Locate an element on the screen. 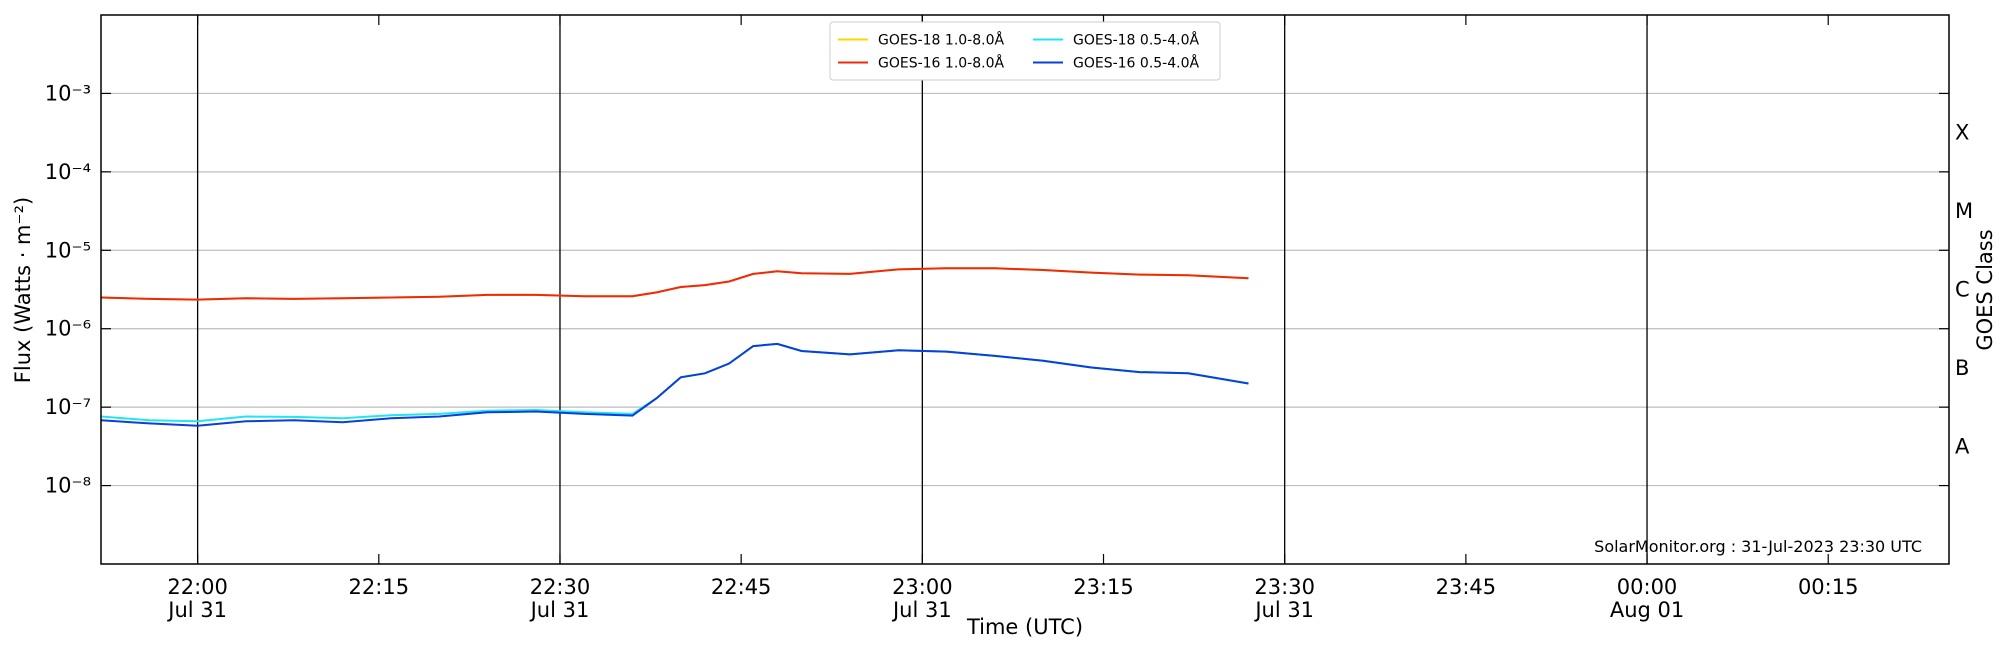 The height and width of the screenshot is (654, 2000). x-tick-label: 23:30 Jul 31 is located at coordinates (1284, 598).